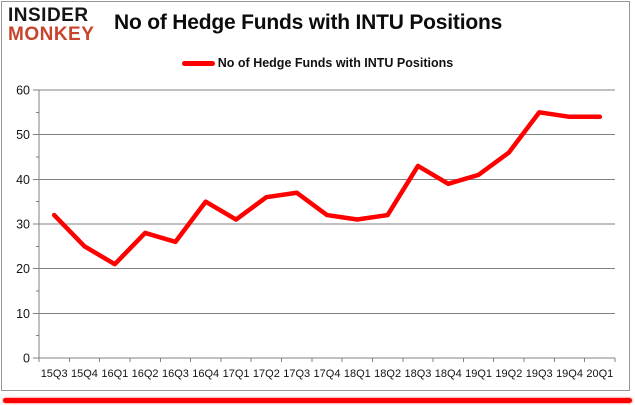 This screenshot has height=405, width=635. What do you see at coordinates (317, 400) in the screenshot?
I see `bottom-accent-bar` at bounding box center [317, 400].